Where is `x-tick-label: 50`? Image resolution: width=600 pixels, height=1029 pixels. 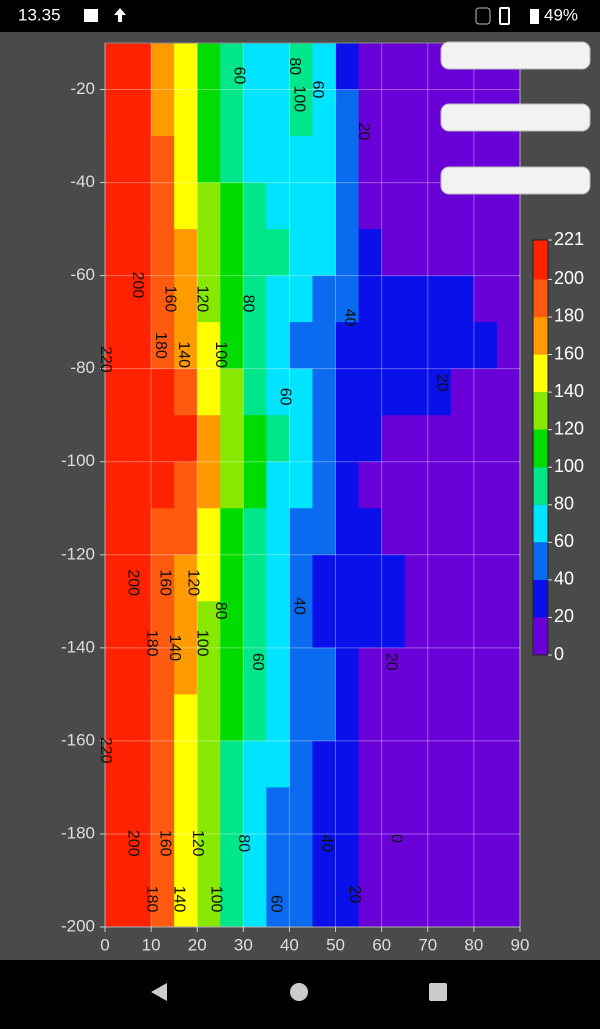
x-tick-label: 50 is located at coordinates (335, 944).